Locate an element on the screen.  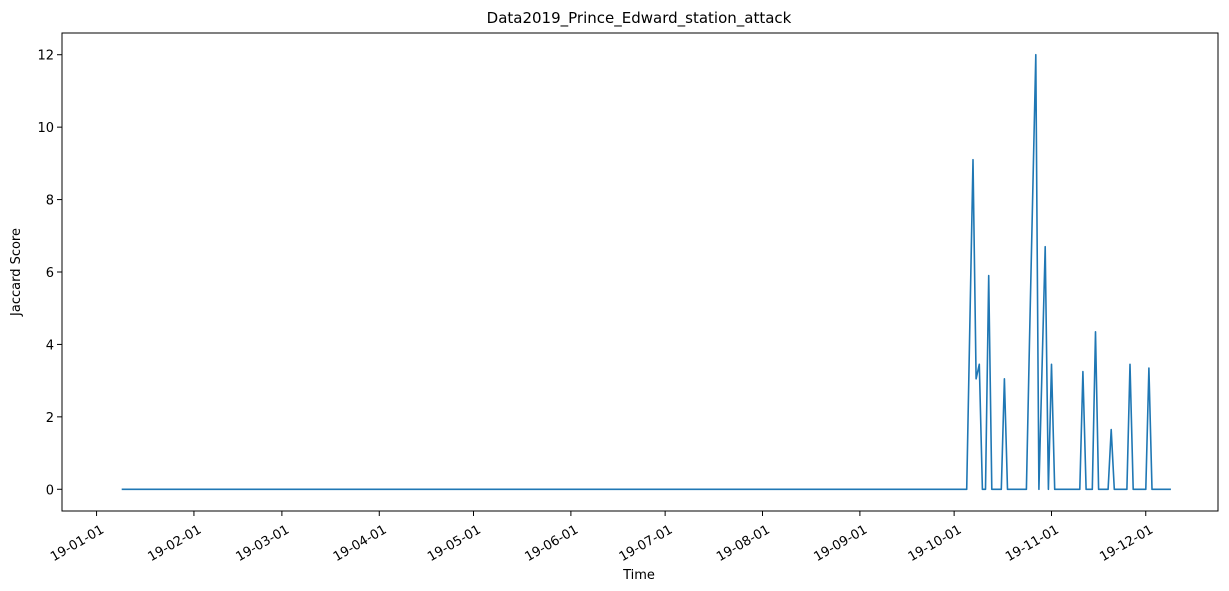
x-tick-label: 19-11-01 is located at coordinates (1032, 543).